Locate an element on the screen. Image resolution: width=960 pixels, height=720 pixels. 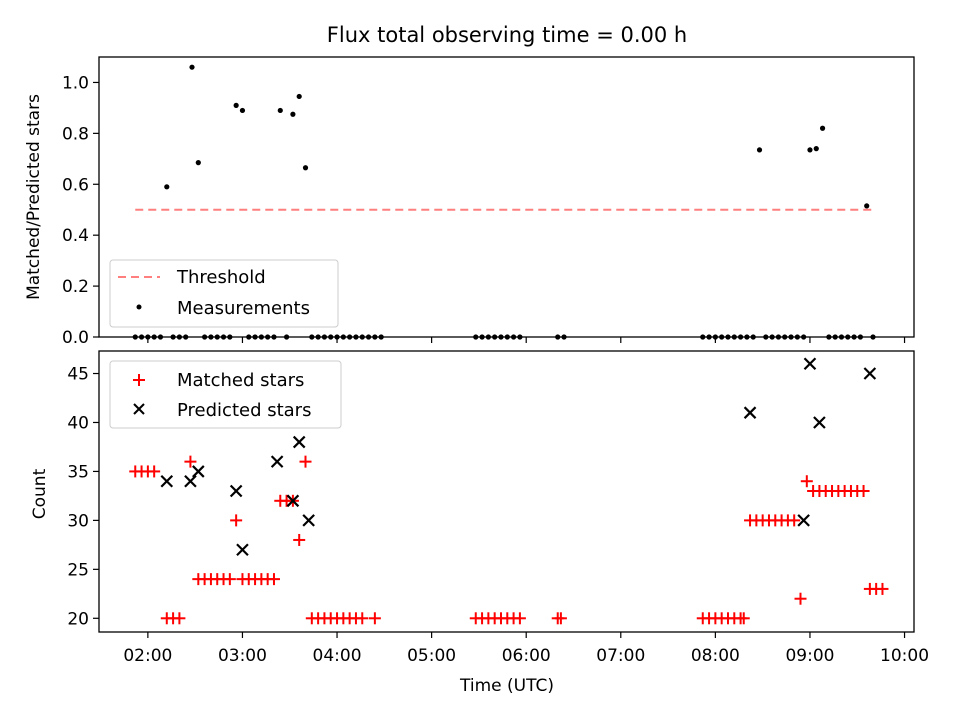
bottom-y-ticks: 20 25 30 35 40 45 is located at coordinates (83, 497).